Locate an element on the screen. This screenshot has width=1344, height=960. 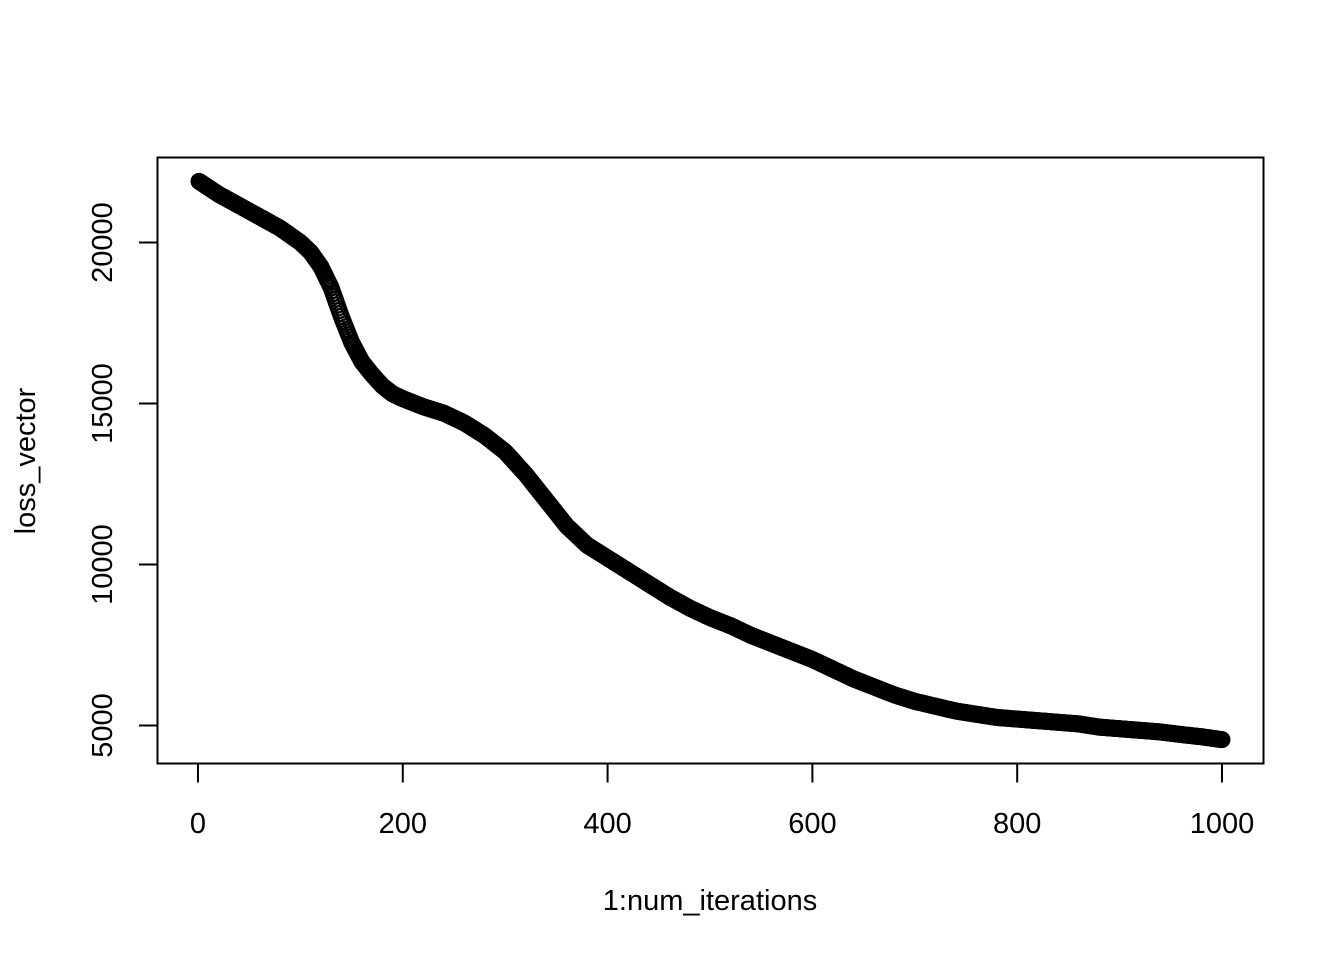
y-axis-label: loss_vector is located at coordinates (26, 460).